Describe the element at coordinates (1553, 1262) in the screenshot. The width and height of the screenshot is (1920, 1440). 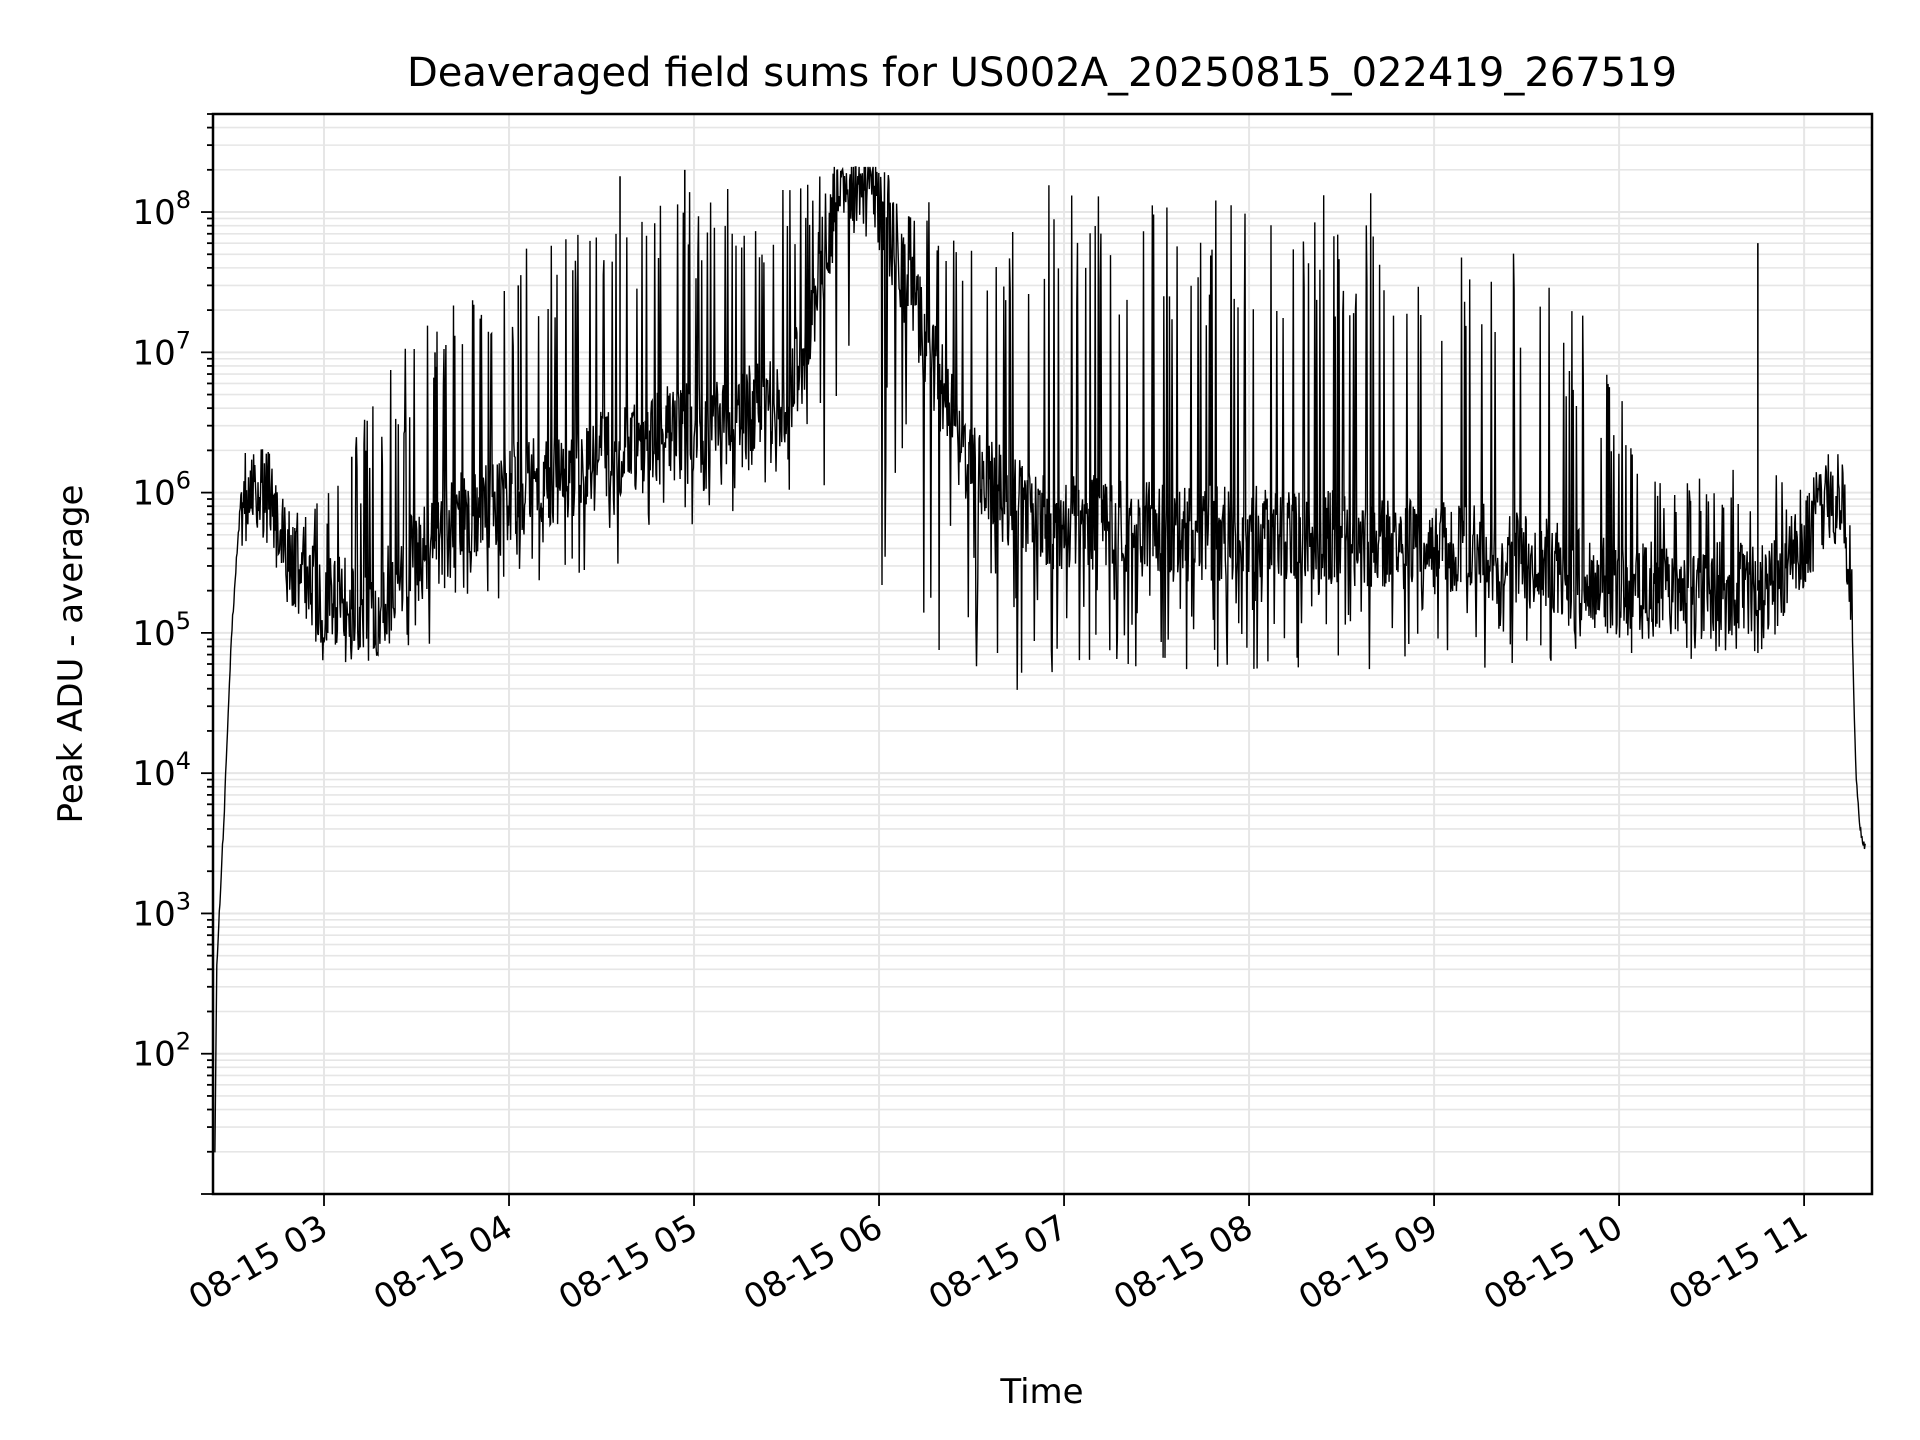
I see `x-tick-label: 08-15 10` at that location.